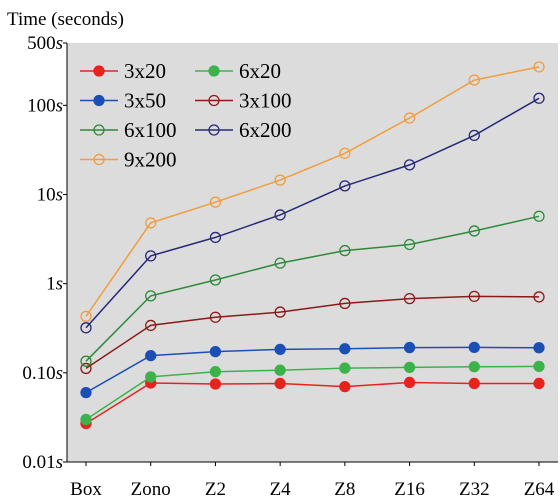 The width and height of the screenshot is (560, 504). What do you see at coordinates (344, 489) in the screenshot?
I see `x-tick-label: Z8` at bounding box center [344, 489].